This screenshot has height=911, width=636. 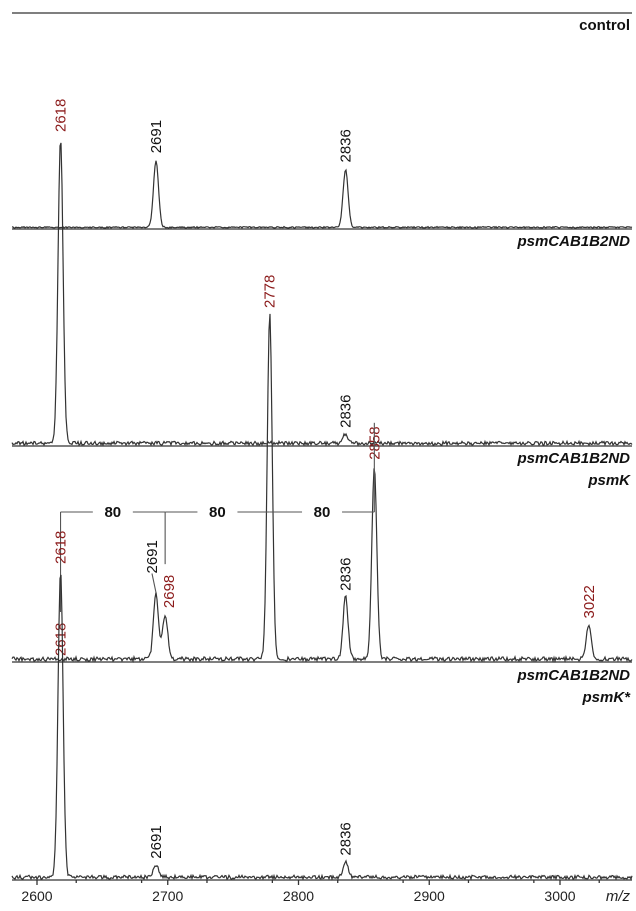 What do you see at coordinates (154, 583) in the screenshot?
I see `peak-2691-leader` at bounding box center [154, 583].